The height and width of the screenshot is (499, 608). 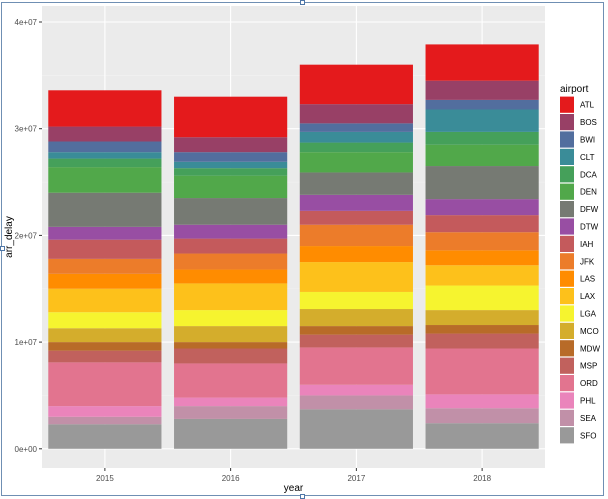 What do you see at coordinates (294, 475) in the screenshot?
I see `x-axis: 2015 2016 2017 2018` at bounding box center [294, 475].